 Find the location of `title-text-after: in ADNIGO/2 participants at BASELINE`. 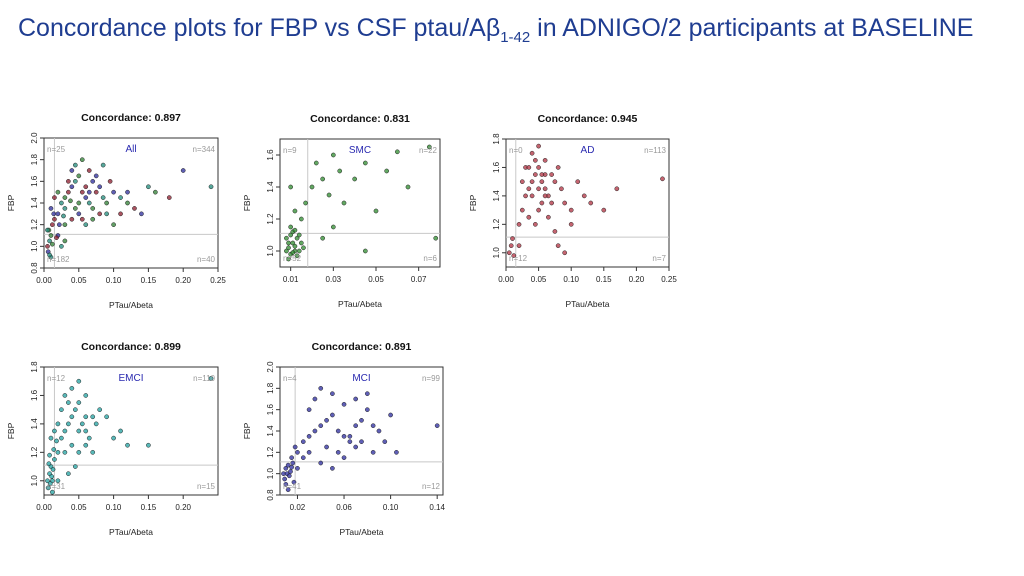

title-text-after: in ADNIGO/2 participants at BASELINE is located at coordinates (752, 28).